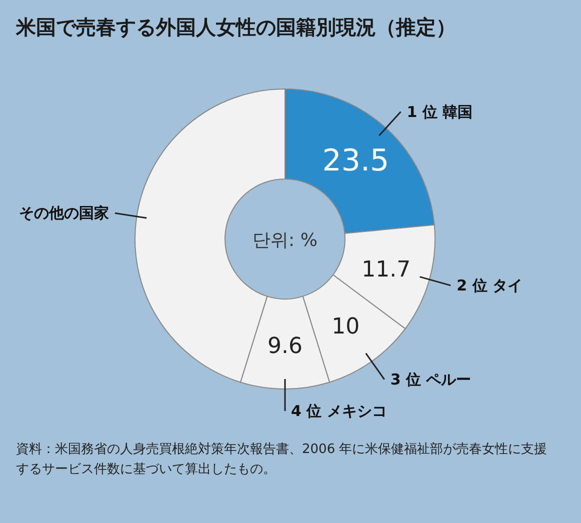 The height and width of the screenshot is (523, 581). I want to click on text: 資料：米国務省の人身売買根絶対策年次報告書、2006 年に米保健福祉部が売春女性に支援するサービス件数に基づいて算出したもの。, so click(282, 460).